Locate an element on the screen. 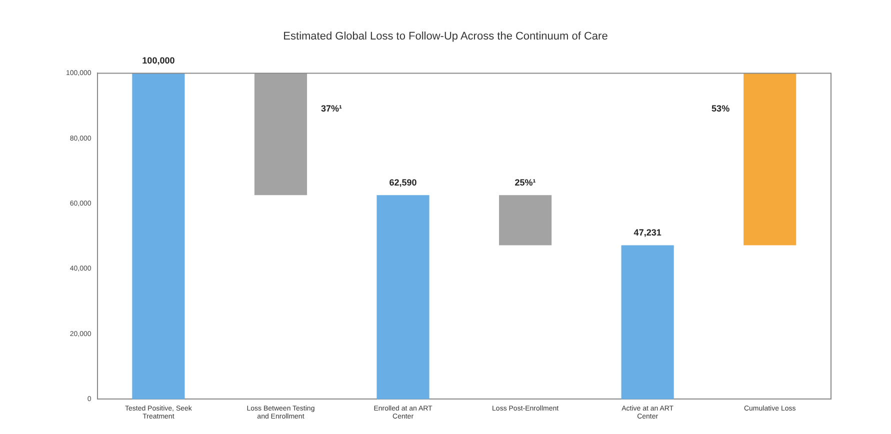  data-label: 47,231 is located at coordinates (648, 233).